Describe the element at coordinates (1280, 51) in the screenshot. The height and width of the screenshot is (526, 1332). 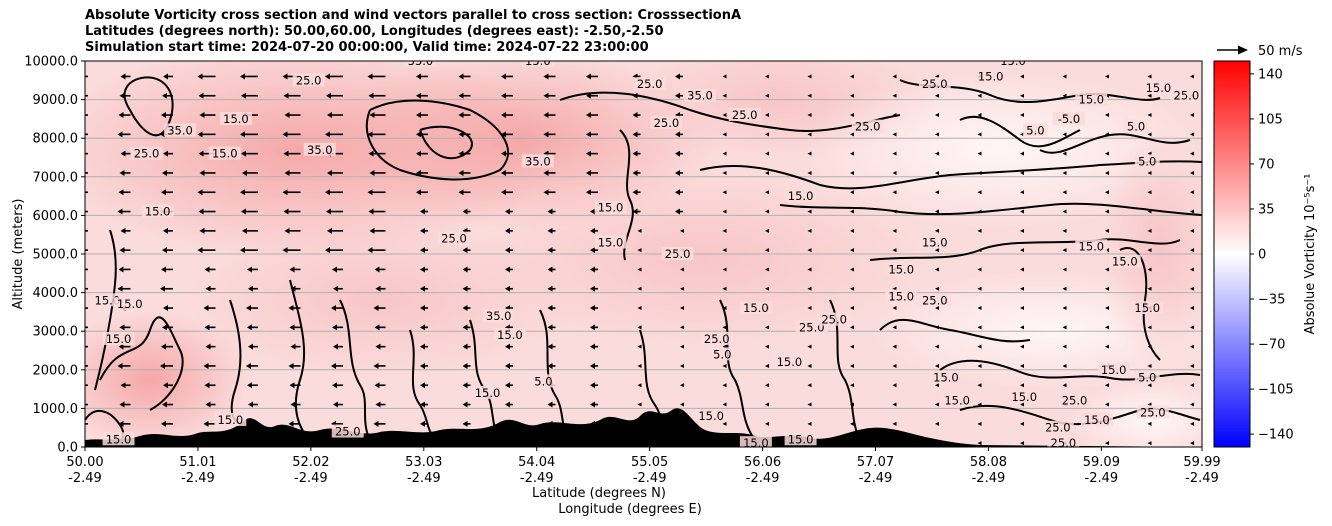
I see `quiver-key-label: 50 m/s` at that location.